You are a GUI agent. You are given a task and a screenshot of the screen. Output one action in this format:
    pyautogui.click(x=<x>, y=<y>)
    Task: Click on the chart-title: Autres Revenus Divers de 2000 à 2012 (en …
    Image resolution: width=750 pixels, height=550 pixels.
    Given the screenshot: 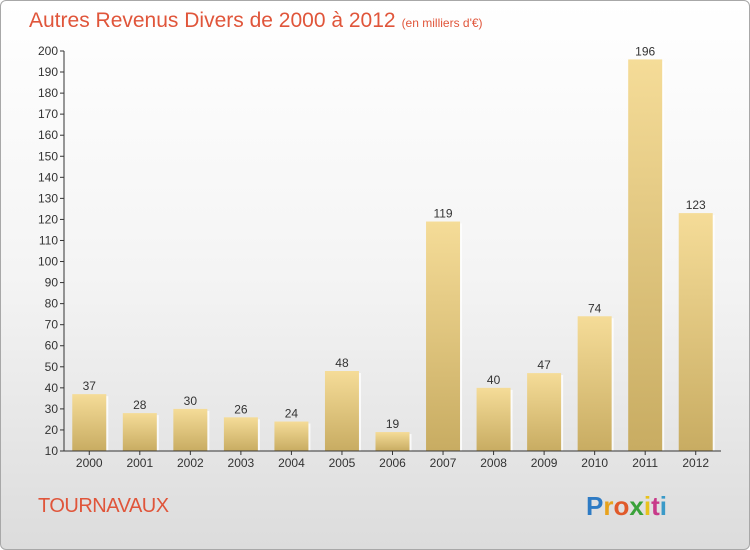 What is the action you would take?
    pyautogui.click(x=256, y=21)
    